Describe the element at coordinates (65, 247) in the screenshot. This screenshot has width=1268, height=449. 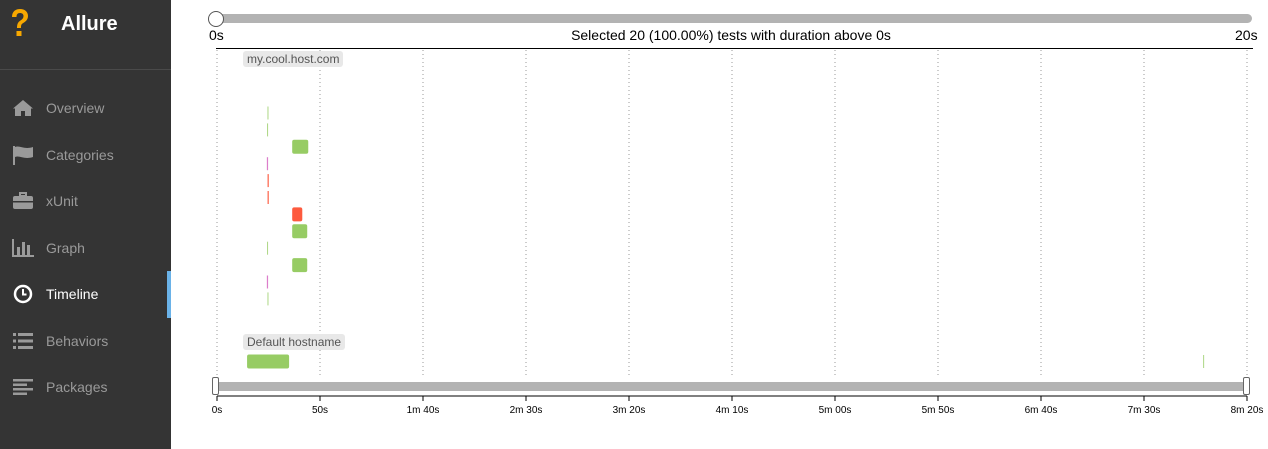
I see `sidebar-item-label: Graph` at that location.